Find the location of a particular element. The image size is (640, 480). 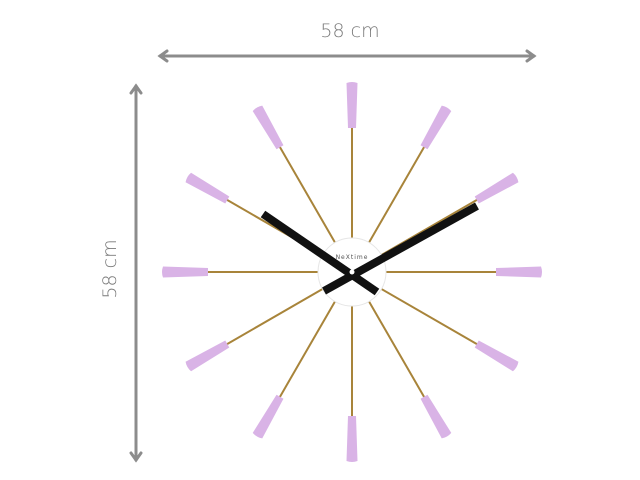

height-arrow is located at coordinates (136, 273).